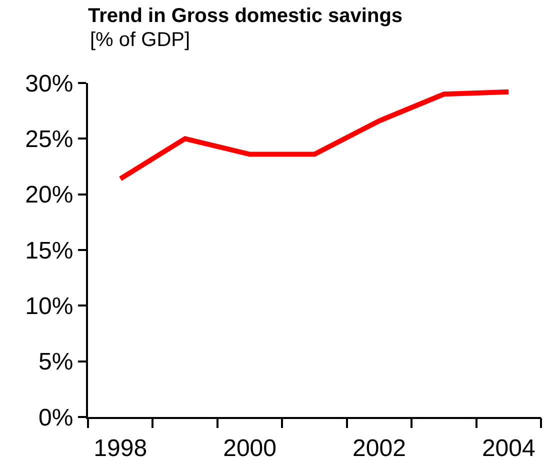 The height and width of the screenshot is (475, 545). What do you see at coordinates (245, 16) in the screenshot?
I see `chart-title: Trend in Gross domestic savings` at bounding box center [245, 16].